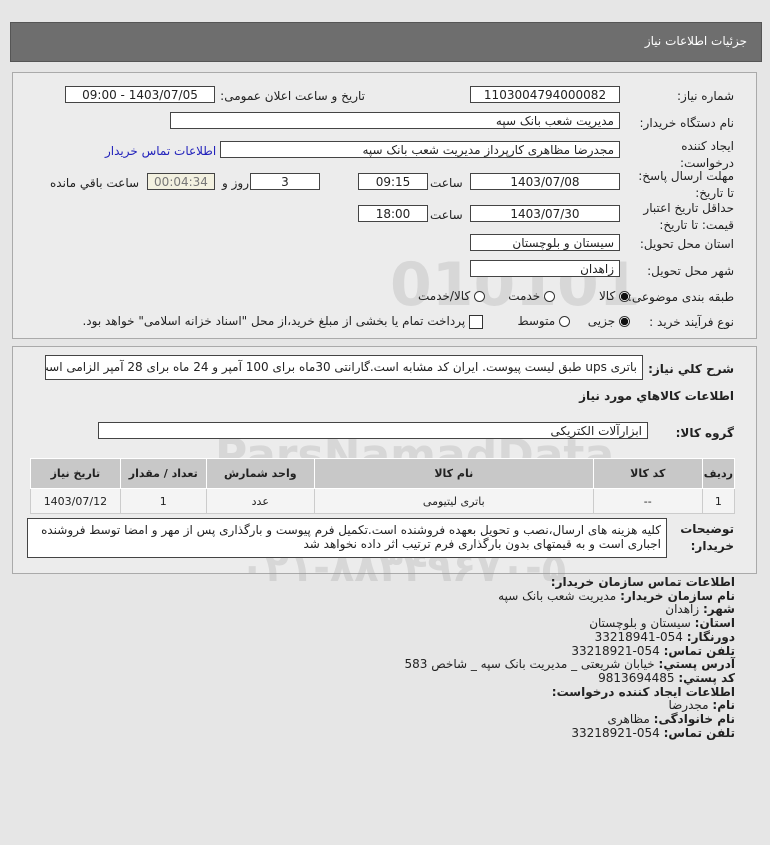 Image resolution: width=770 pixels, height=845 pixels. What do you see at coordinates (707, 154) in the screenshot?
I see `creator-label: ایجاد کننده درخواست:` at bounding box center [707, 154].